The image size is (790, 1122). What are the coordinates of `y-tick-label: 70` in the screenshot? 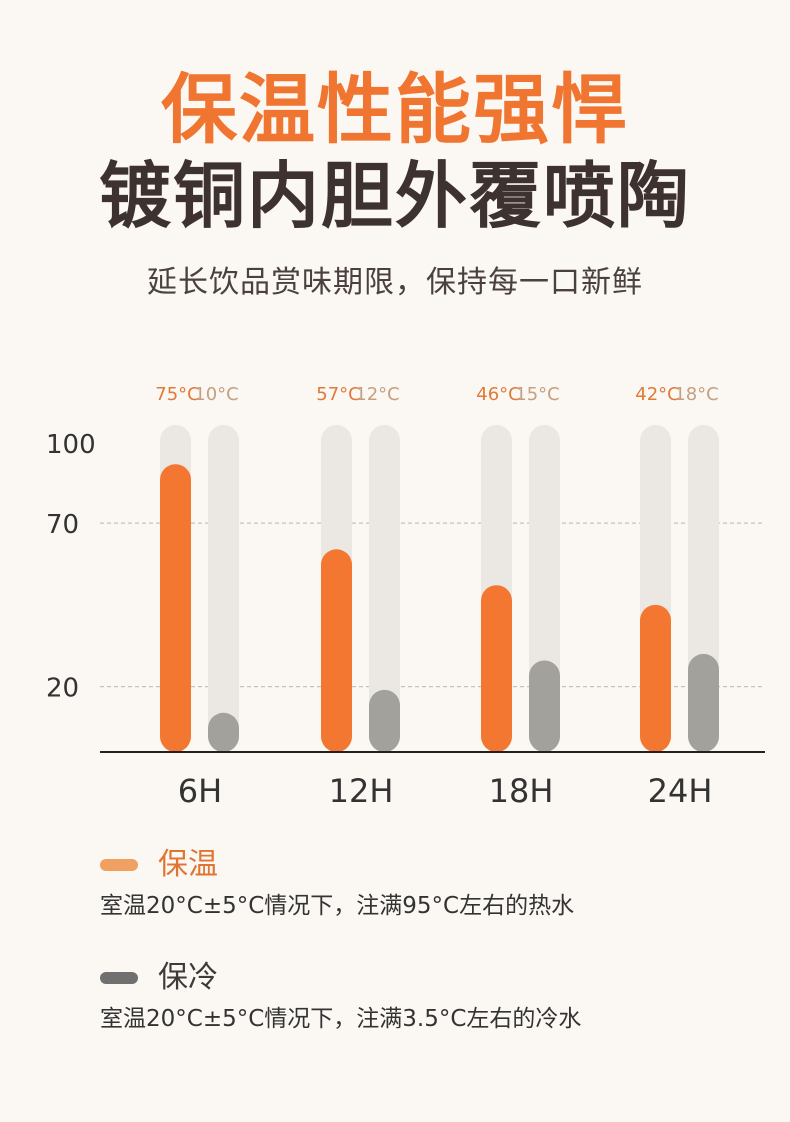 It's located at (62, 525).